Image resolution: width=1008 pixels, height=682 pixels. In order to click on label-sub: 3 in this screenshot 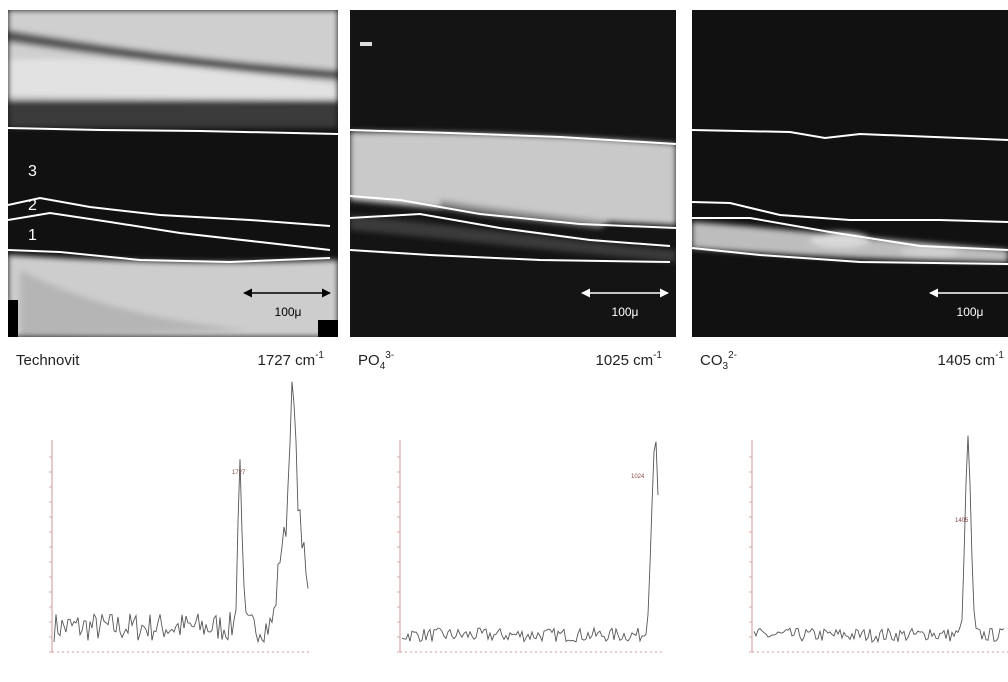, I will do `click(726, 366)`.